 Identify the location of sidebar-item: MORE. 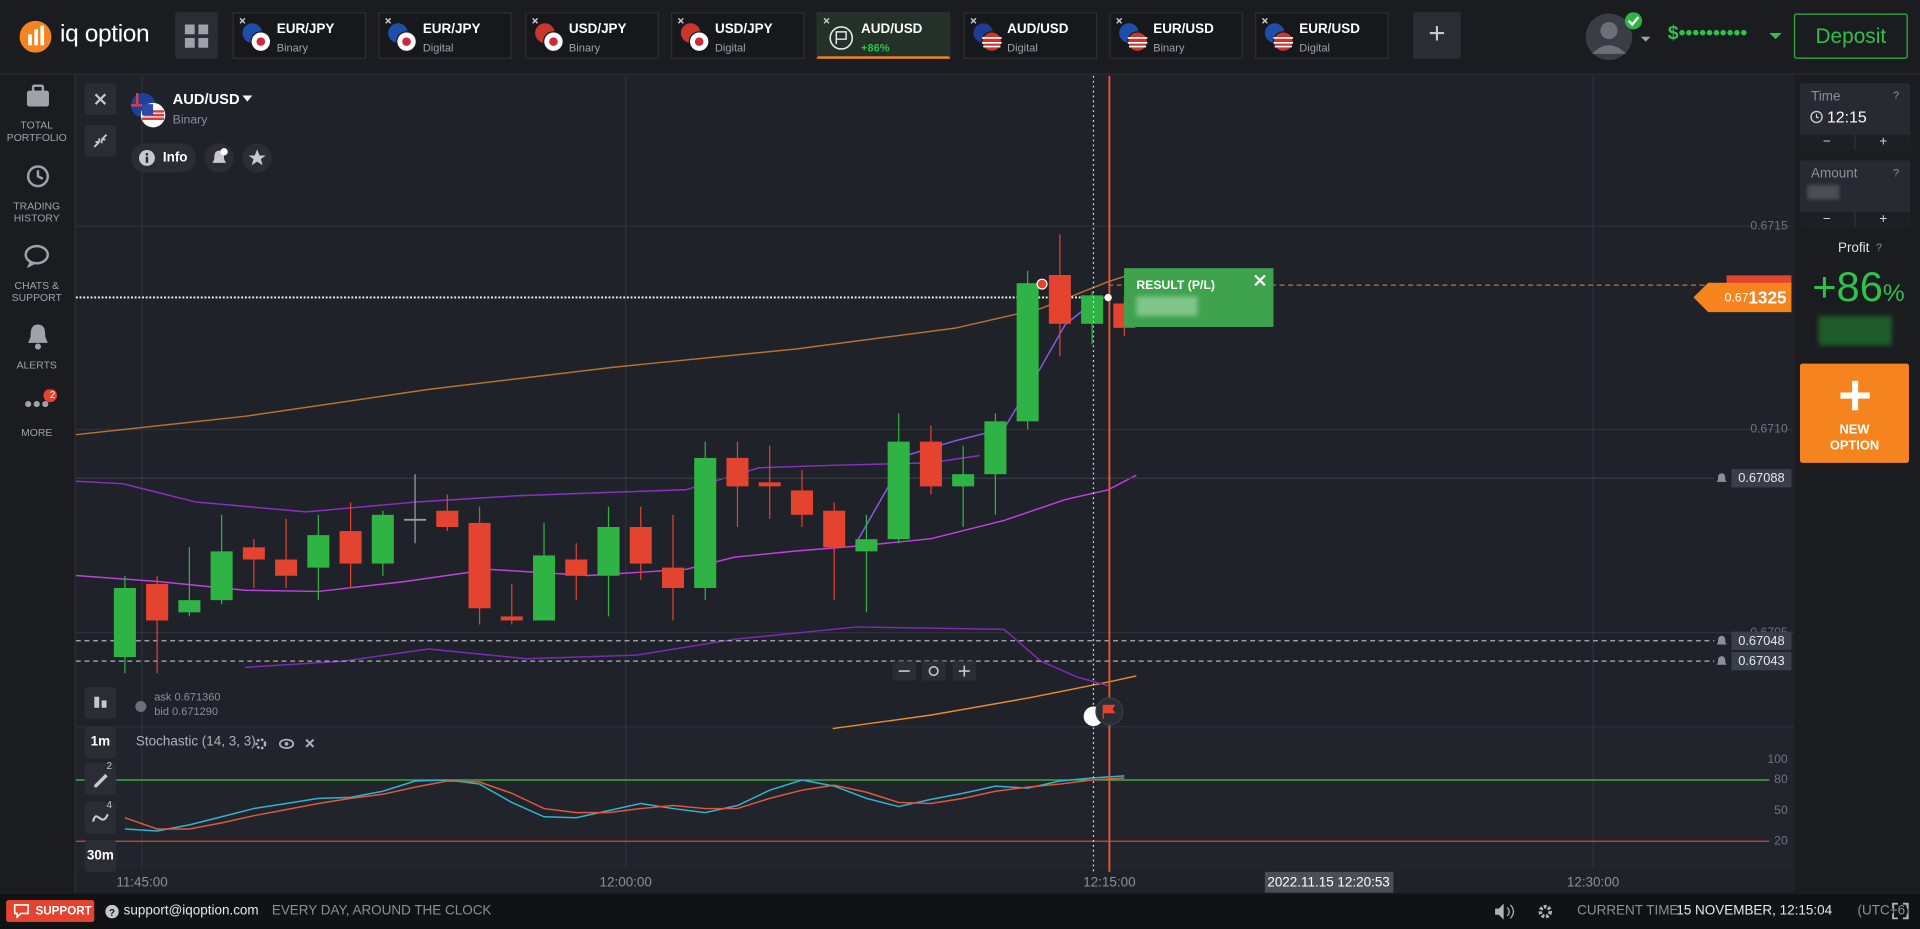
(37, 432).